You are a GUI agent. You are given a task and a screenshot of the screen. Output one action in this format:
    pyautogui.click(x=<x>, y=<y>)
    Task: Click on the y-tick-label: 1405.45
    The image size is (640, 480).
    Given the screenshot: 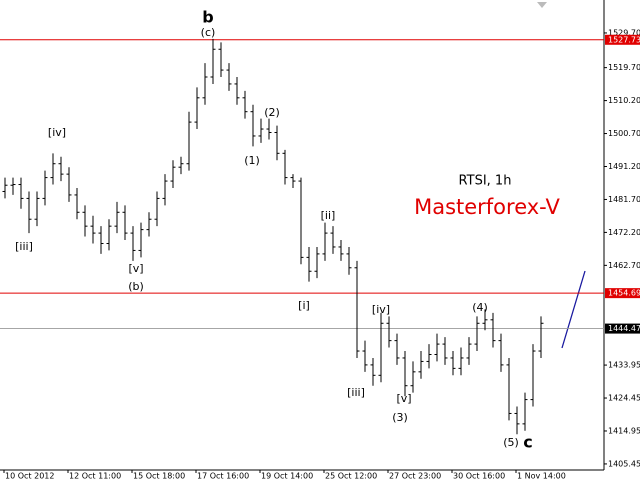 What is the action you would take?
    pyautogui.click(x=624, y=463)
    